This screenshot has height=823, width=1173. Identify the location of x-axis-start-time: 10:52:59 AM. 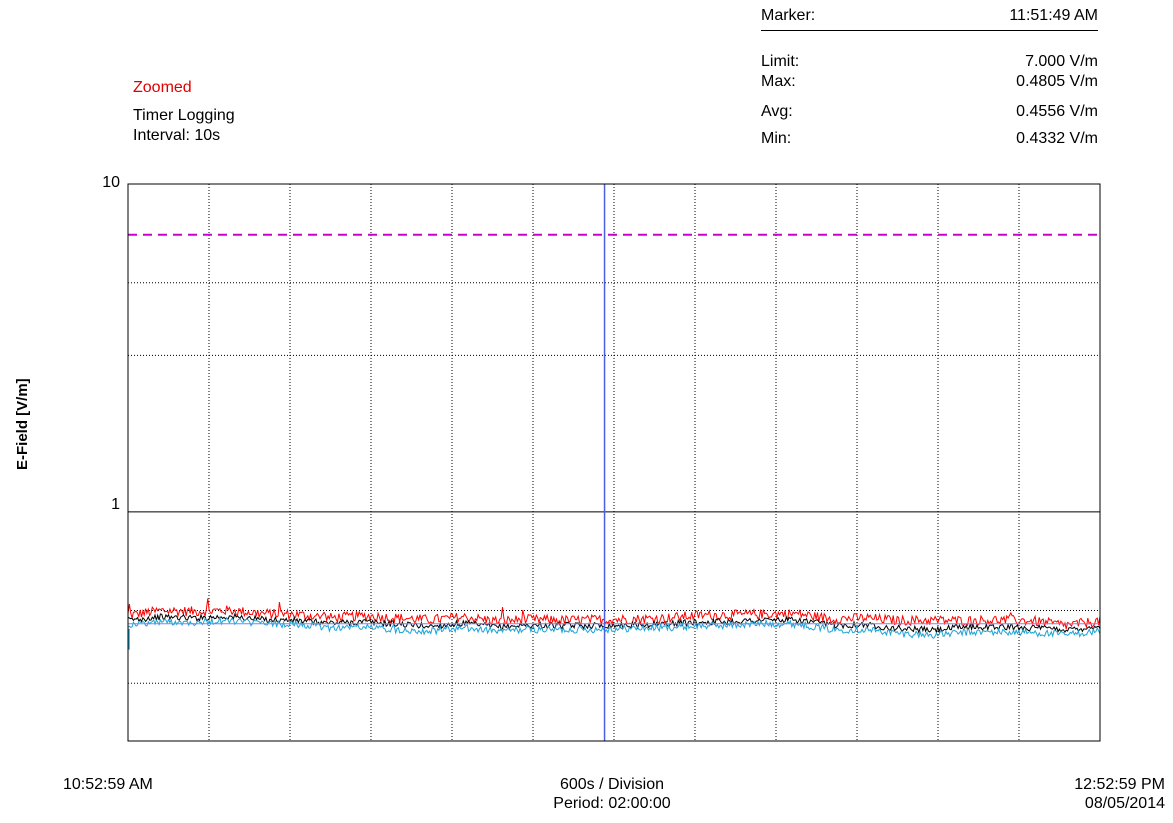
(108, 784).